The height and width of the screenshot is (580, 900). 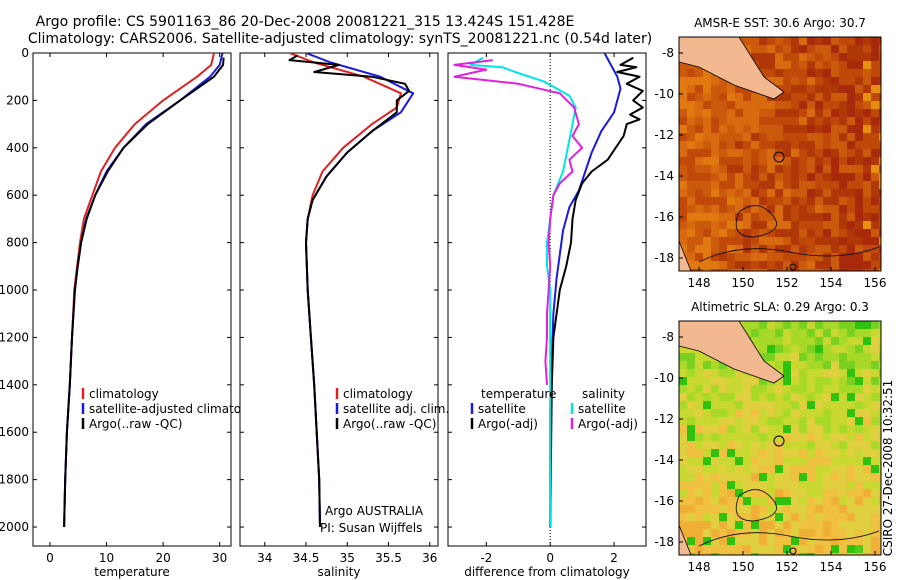 What do you see at coordinates (614, 558) in the screenshot?
I see `x-tick-label: 2` at bounding box center [614, 558].